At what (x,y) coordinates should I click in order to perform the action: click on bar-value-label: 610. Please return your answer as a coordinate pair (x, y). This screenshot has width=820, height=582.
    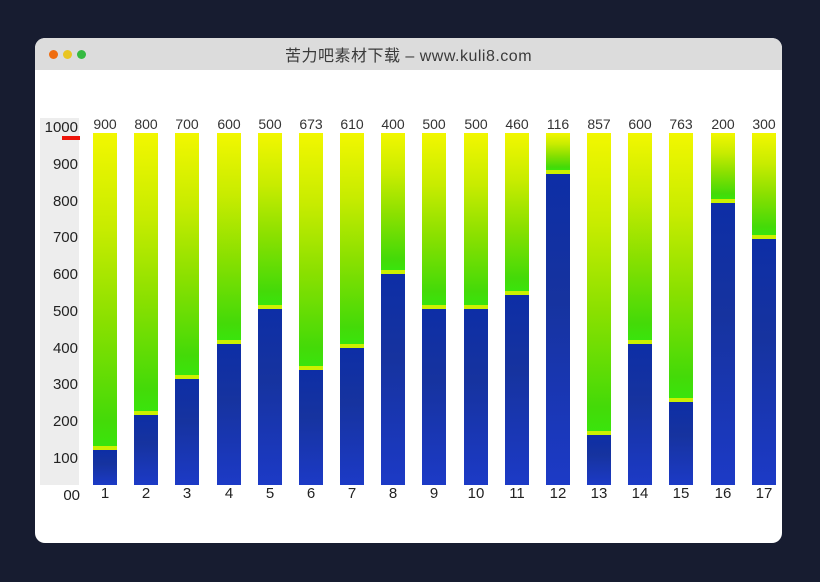
    Looking at the image, I should click on (352, 124).